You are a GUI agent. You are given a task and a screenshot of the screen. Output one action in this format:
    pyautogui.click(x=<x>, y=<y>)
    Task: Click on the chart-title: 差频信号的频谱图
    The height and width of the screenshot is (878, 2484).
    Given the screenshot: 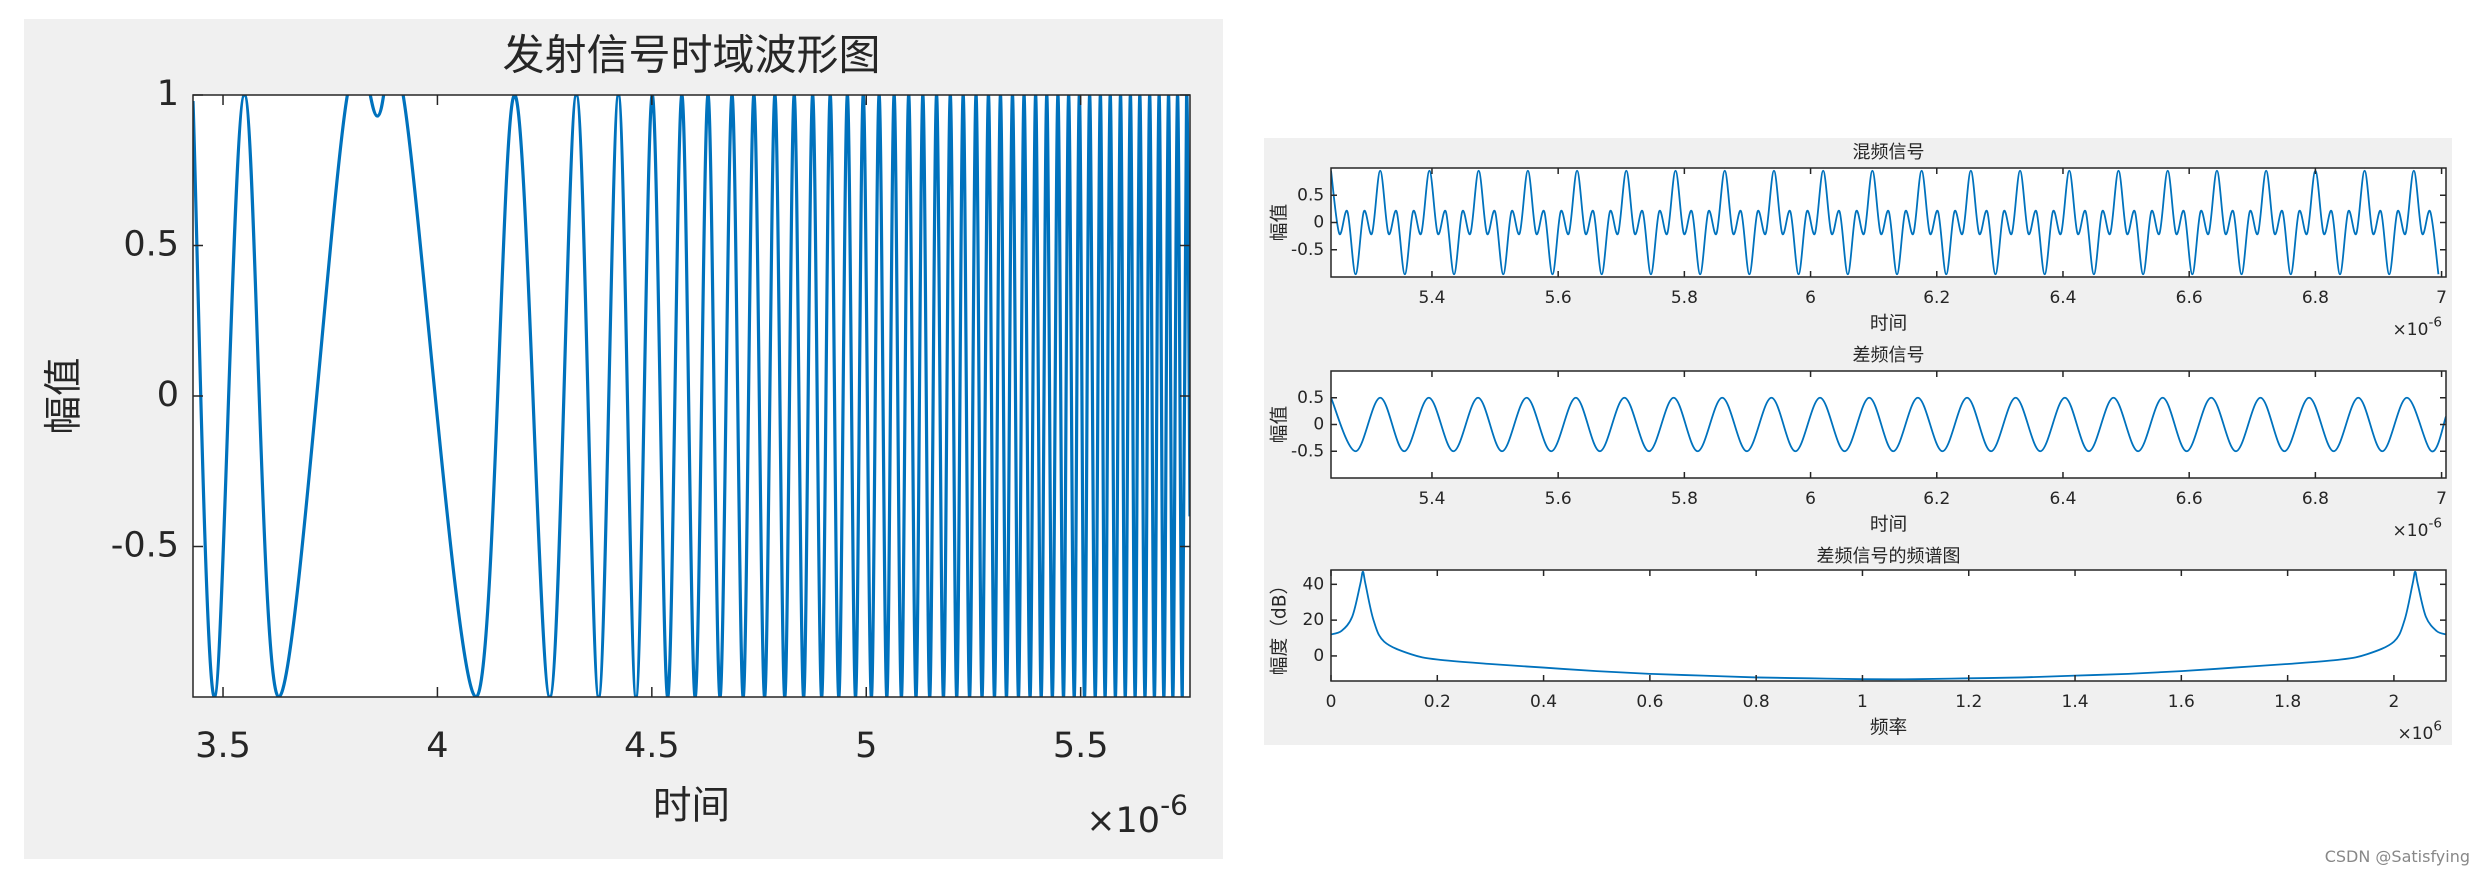 What is the action you would take?
    pyautogui.click(x=1889, y=556)
    